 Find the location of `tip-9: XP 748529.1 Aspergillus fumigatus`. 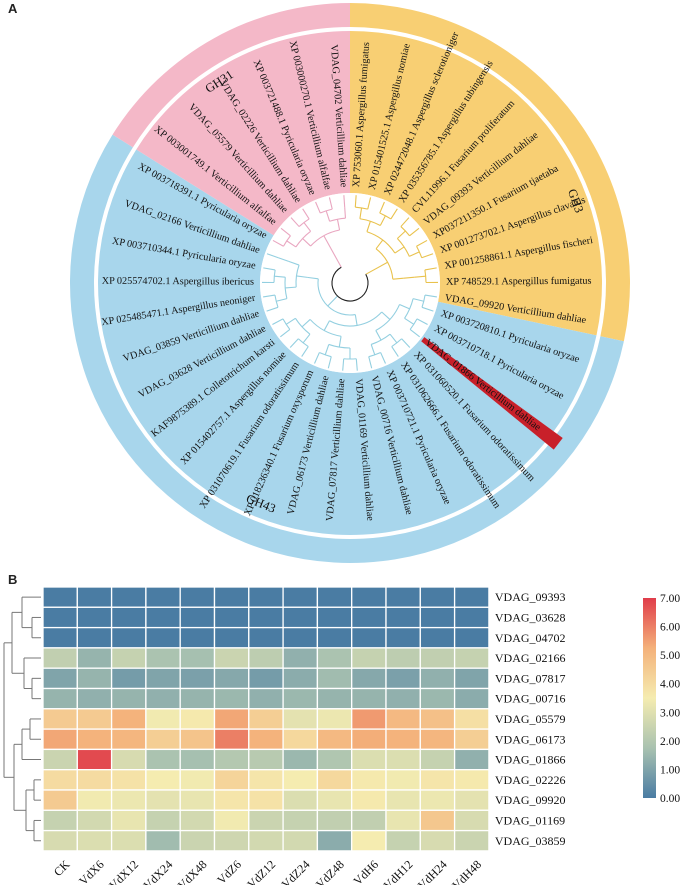

tip-9: XP 748529.1 Aspergillus fumigatus is located at coordinates (519, 282).